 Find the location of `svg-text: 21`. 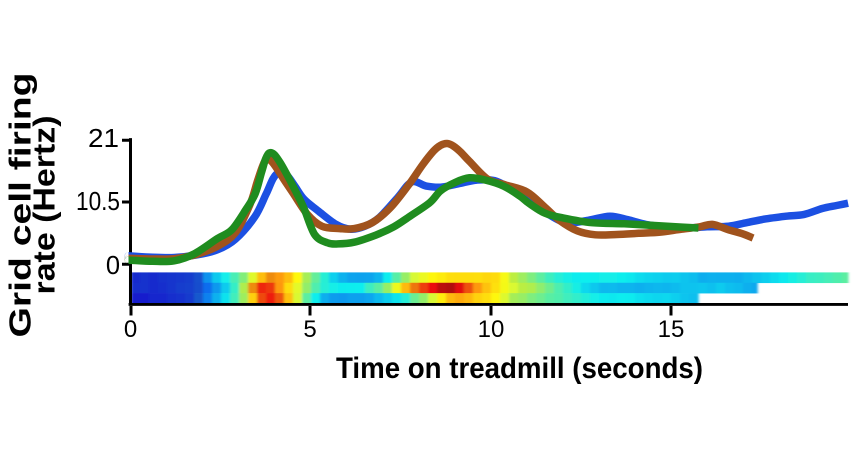

svg-text: 21 is located at coordinates (103, 139).